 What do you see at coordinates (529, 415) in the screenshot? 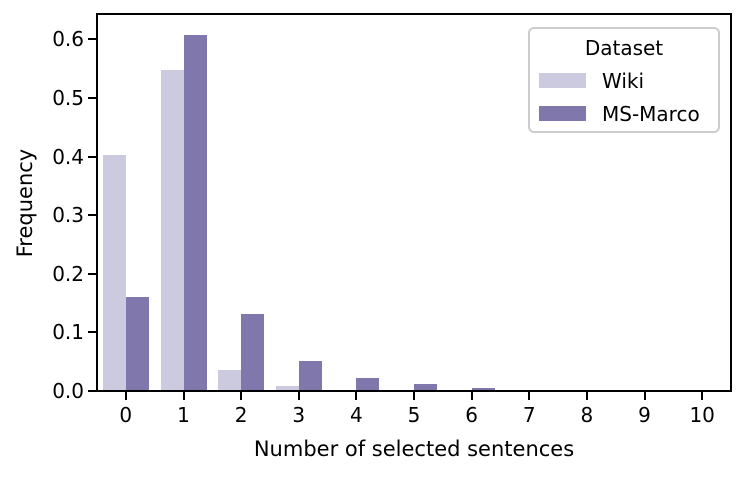
I see `x-tick-label-7: 7` at bounding box center [529, 415].